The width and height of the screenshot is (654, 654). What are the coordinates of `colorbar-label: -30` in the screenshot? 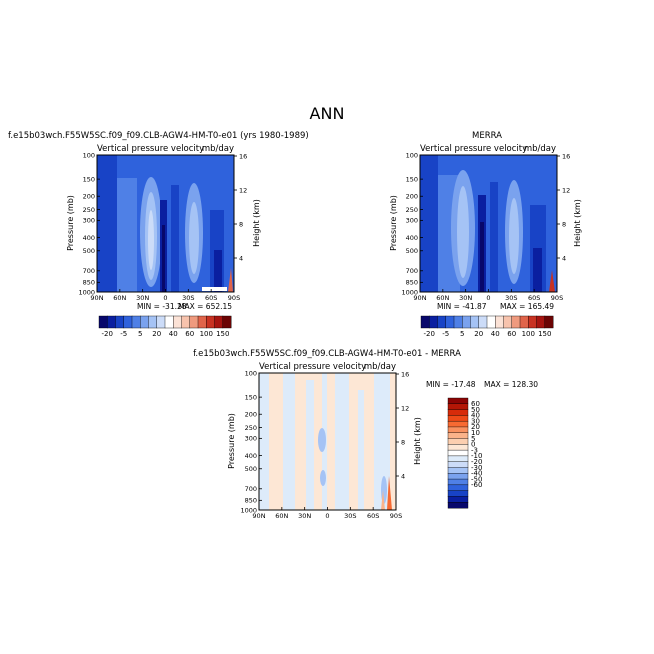 It's located at (476, 468).